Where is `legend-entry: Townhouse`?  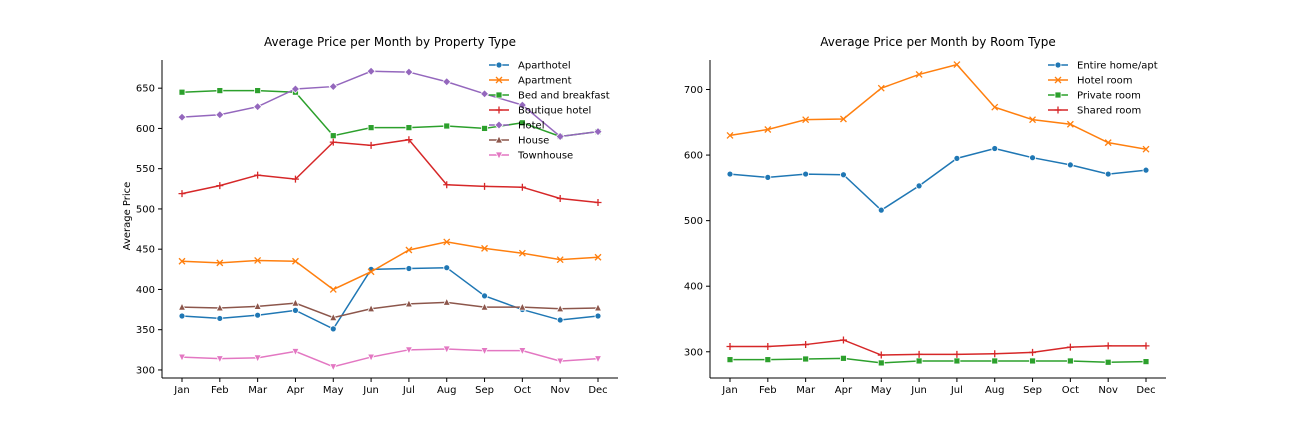
legend-entry: Townhouse is located at coordinates (531, 156).